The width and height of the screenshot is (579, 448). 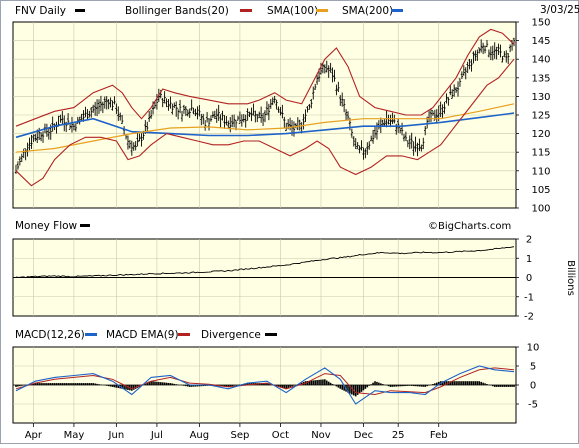 What do you see at coordinates (533, 386) in the screenshot?
I see `macd-y-tick-label: 0` at bounding box center [533, 386].